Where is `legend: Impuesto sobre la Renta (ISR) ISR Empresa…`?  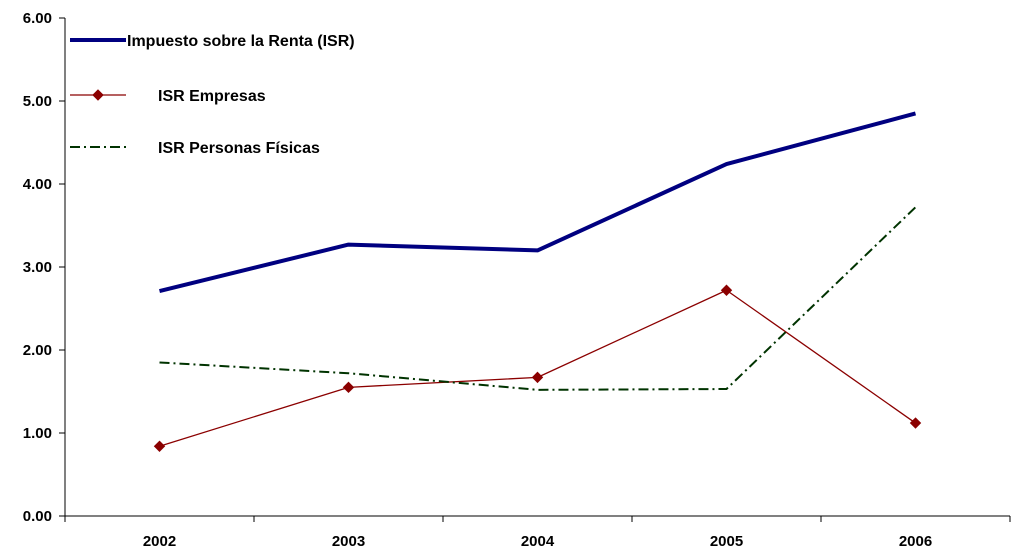
legend: Impuesto sobre la Renta (ISR) ISR Empresa… is located at coordinates (212, 95).